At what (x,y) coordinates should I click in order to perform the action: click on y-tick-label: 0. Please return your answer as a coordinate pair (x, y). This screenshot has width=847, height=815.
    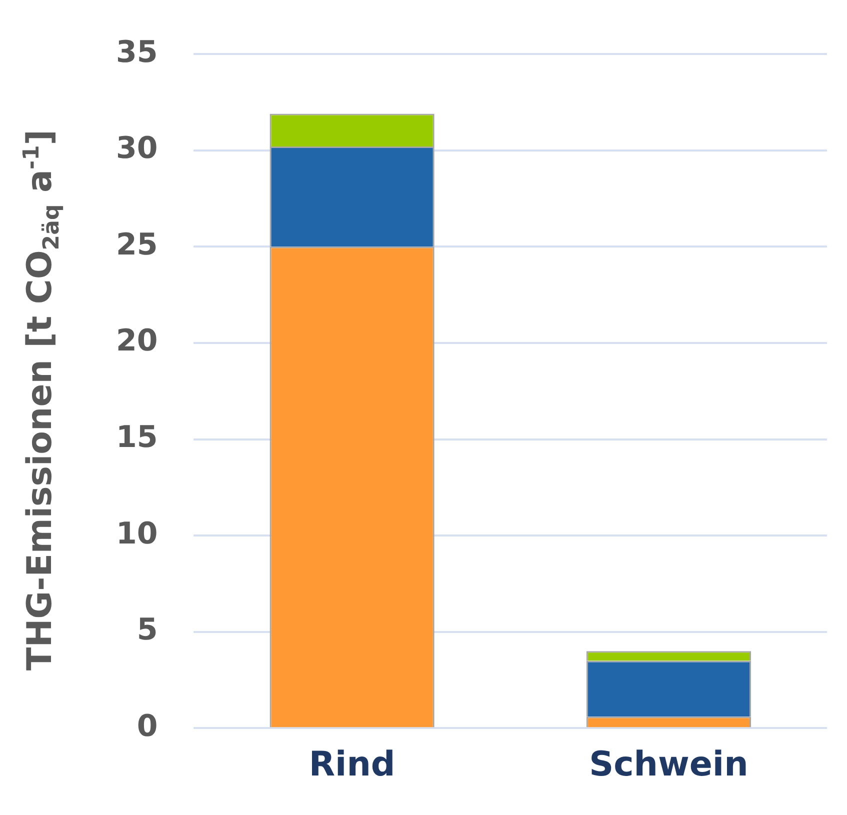
    Looking at the image, I should click on (147, 726).